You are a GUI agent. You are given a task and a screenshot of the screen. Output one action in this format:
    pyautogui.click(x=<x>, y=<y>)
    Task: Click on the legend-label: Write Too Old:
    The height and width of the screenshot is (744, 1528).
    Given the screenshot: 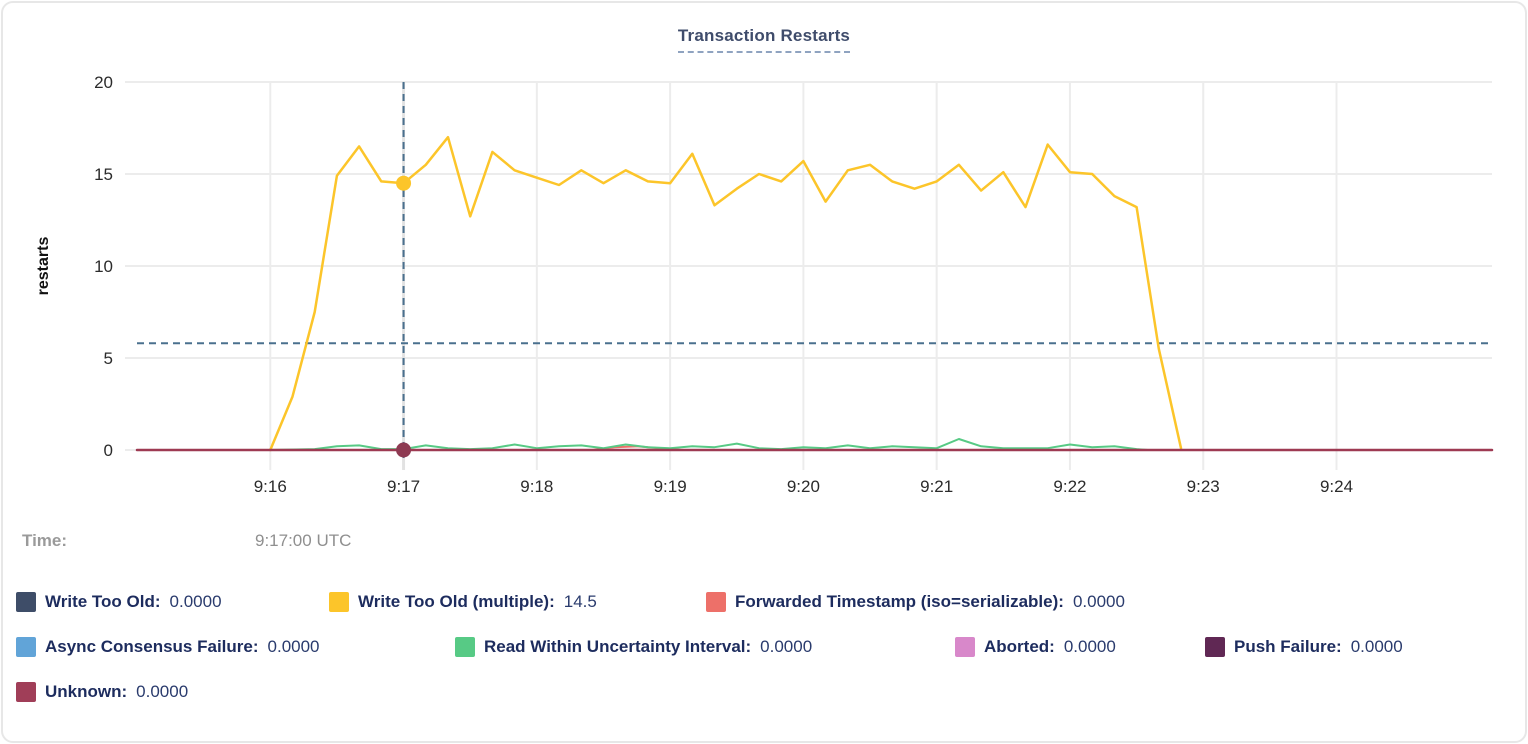 What is the action you would take?
    pyautogui.click(x=103, y=601)
    